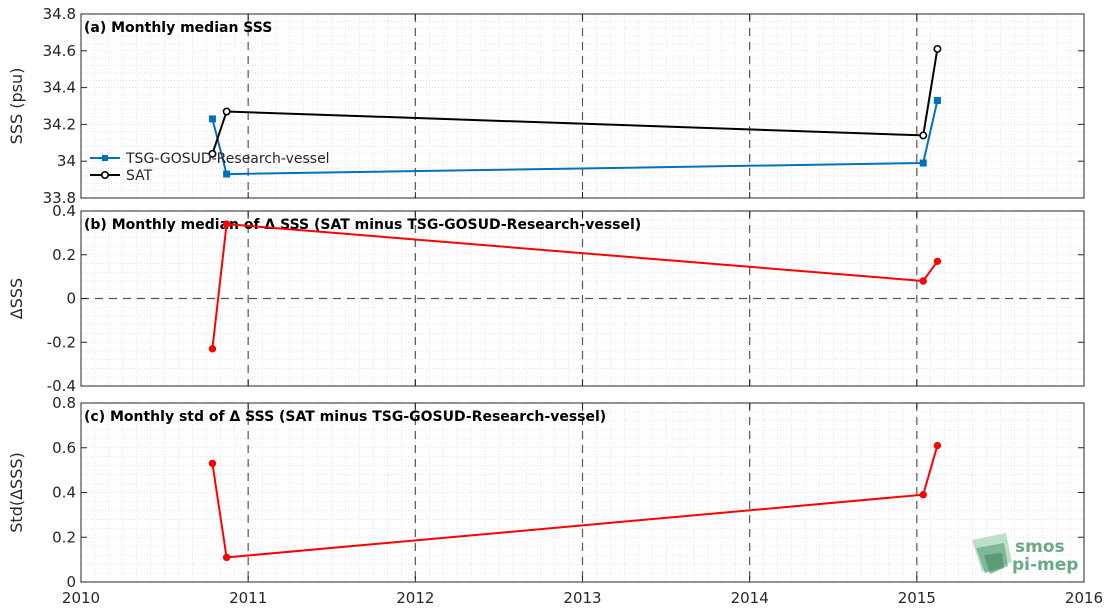 The width and height of the screenshot is (1106, 608). What do you see at coordinates (59, 124) in the screenshot?
I see `y-tick-label: 34.2` at bounding box center [59, 124].